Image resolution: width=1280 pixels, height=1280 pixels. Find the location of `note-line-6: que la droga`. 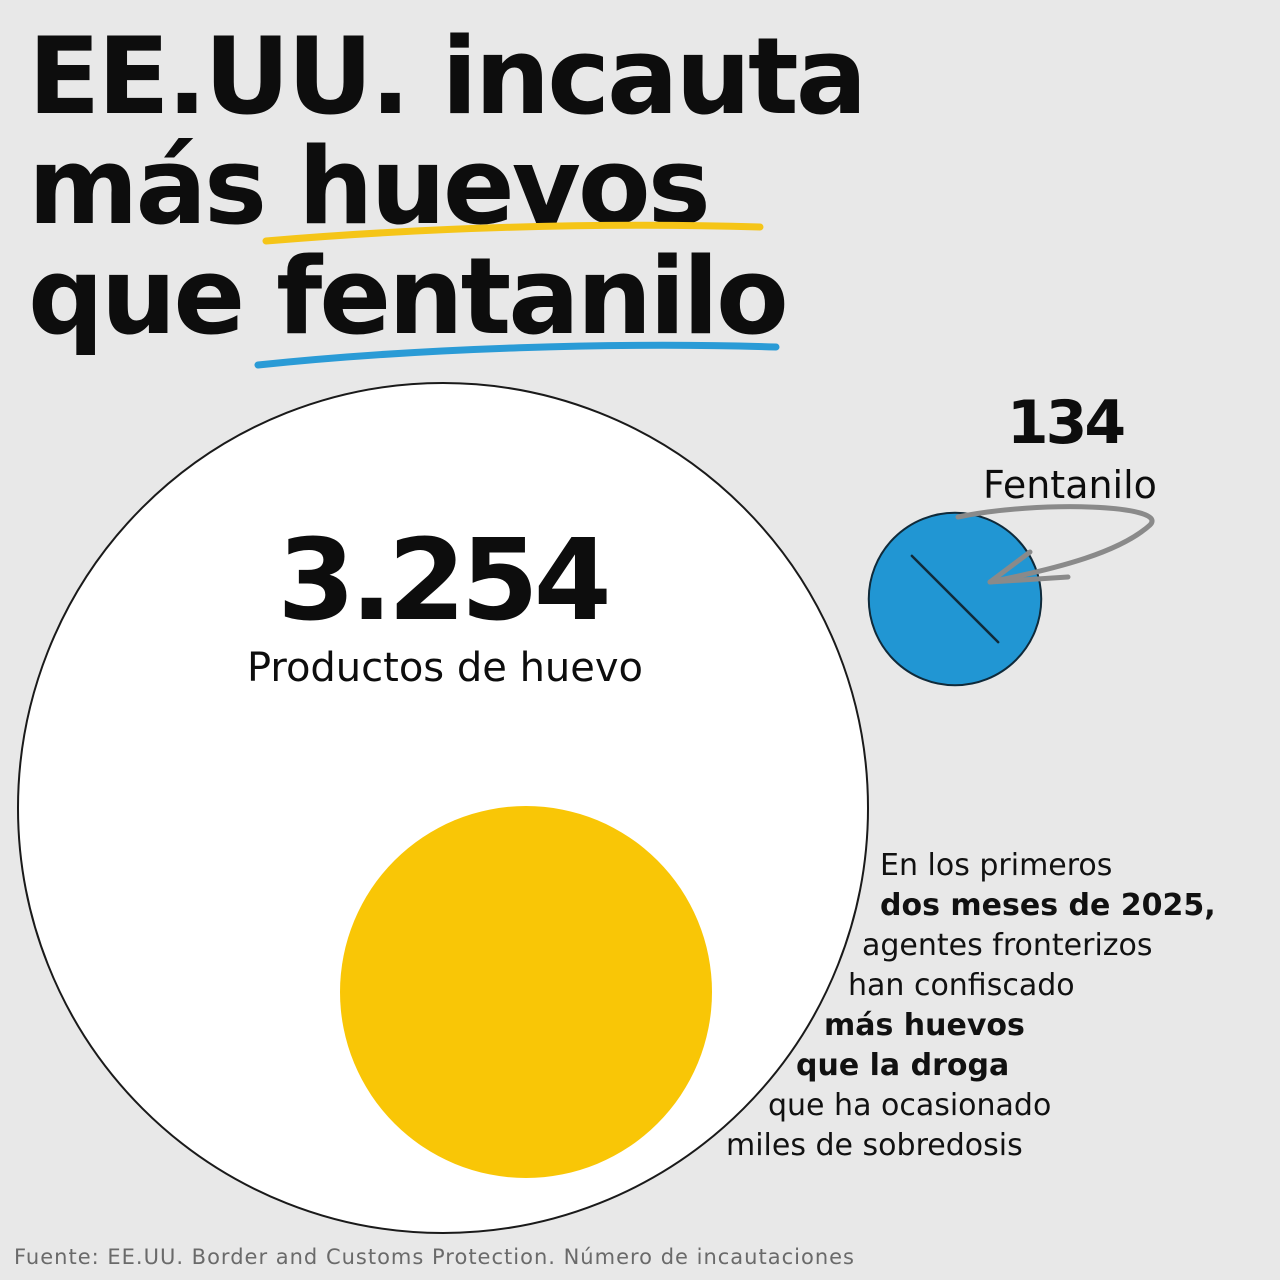

note-line-6: que la droga is located at coordinates (903, 1065).